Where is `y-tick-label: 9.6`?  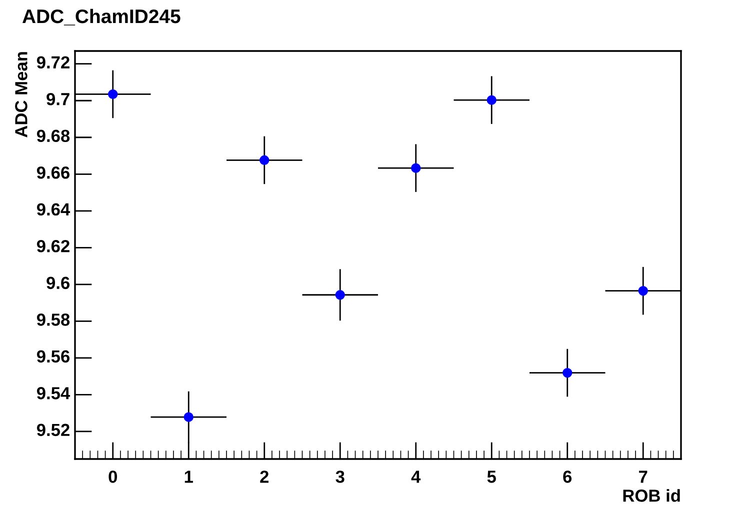 y-tick-label: 9.6 is located at coordinates (58, 283).